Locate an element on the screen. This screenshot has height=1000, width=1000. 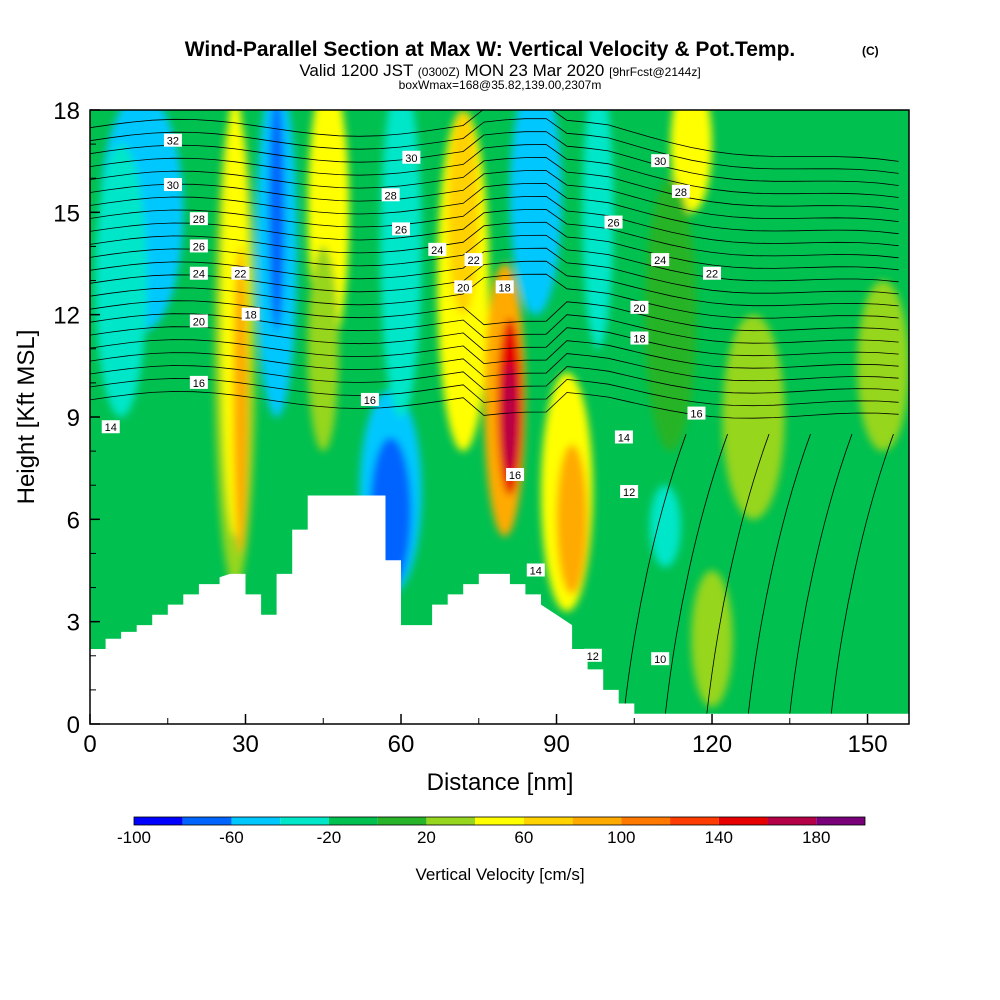
box-note: boxWmax=168@35.82,139.00,2307m is located at coordinates (500, 85).